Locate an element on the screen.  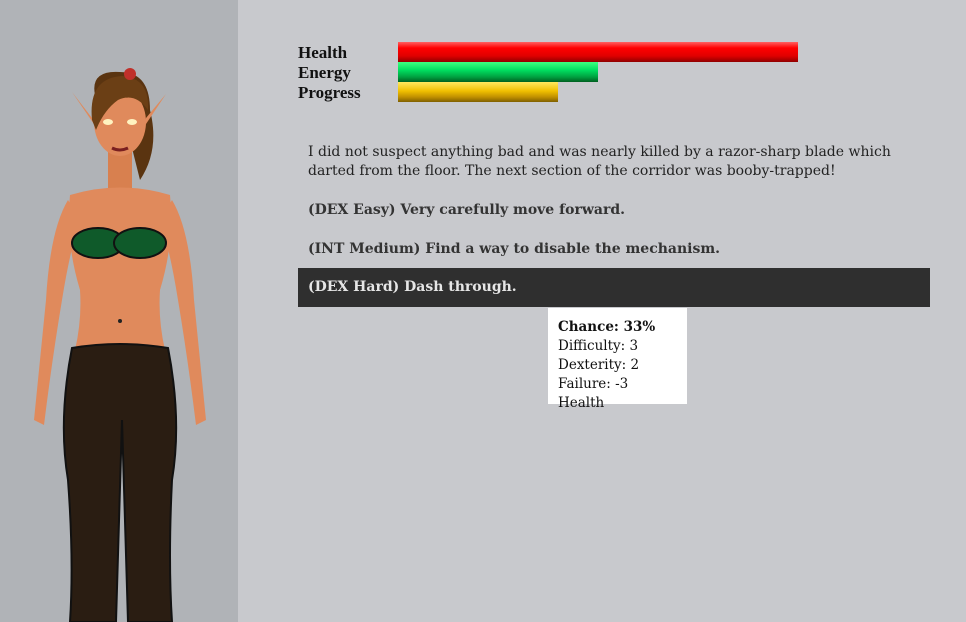
progress-bar is located at coordinates (478, 92).